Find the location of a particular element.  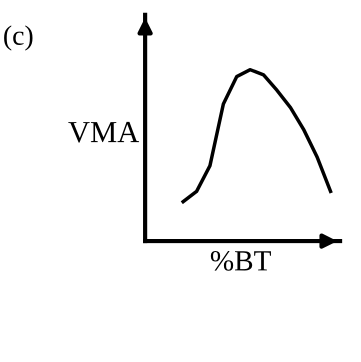

x-axis-title: %BT is located at coordinates (240, 260).